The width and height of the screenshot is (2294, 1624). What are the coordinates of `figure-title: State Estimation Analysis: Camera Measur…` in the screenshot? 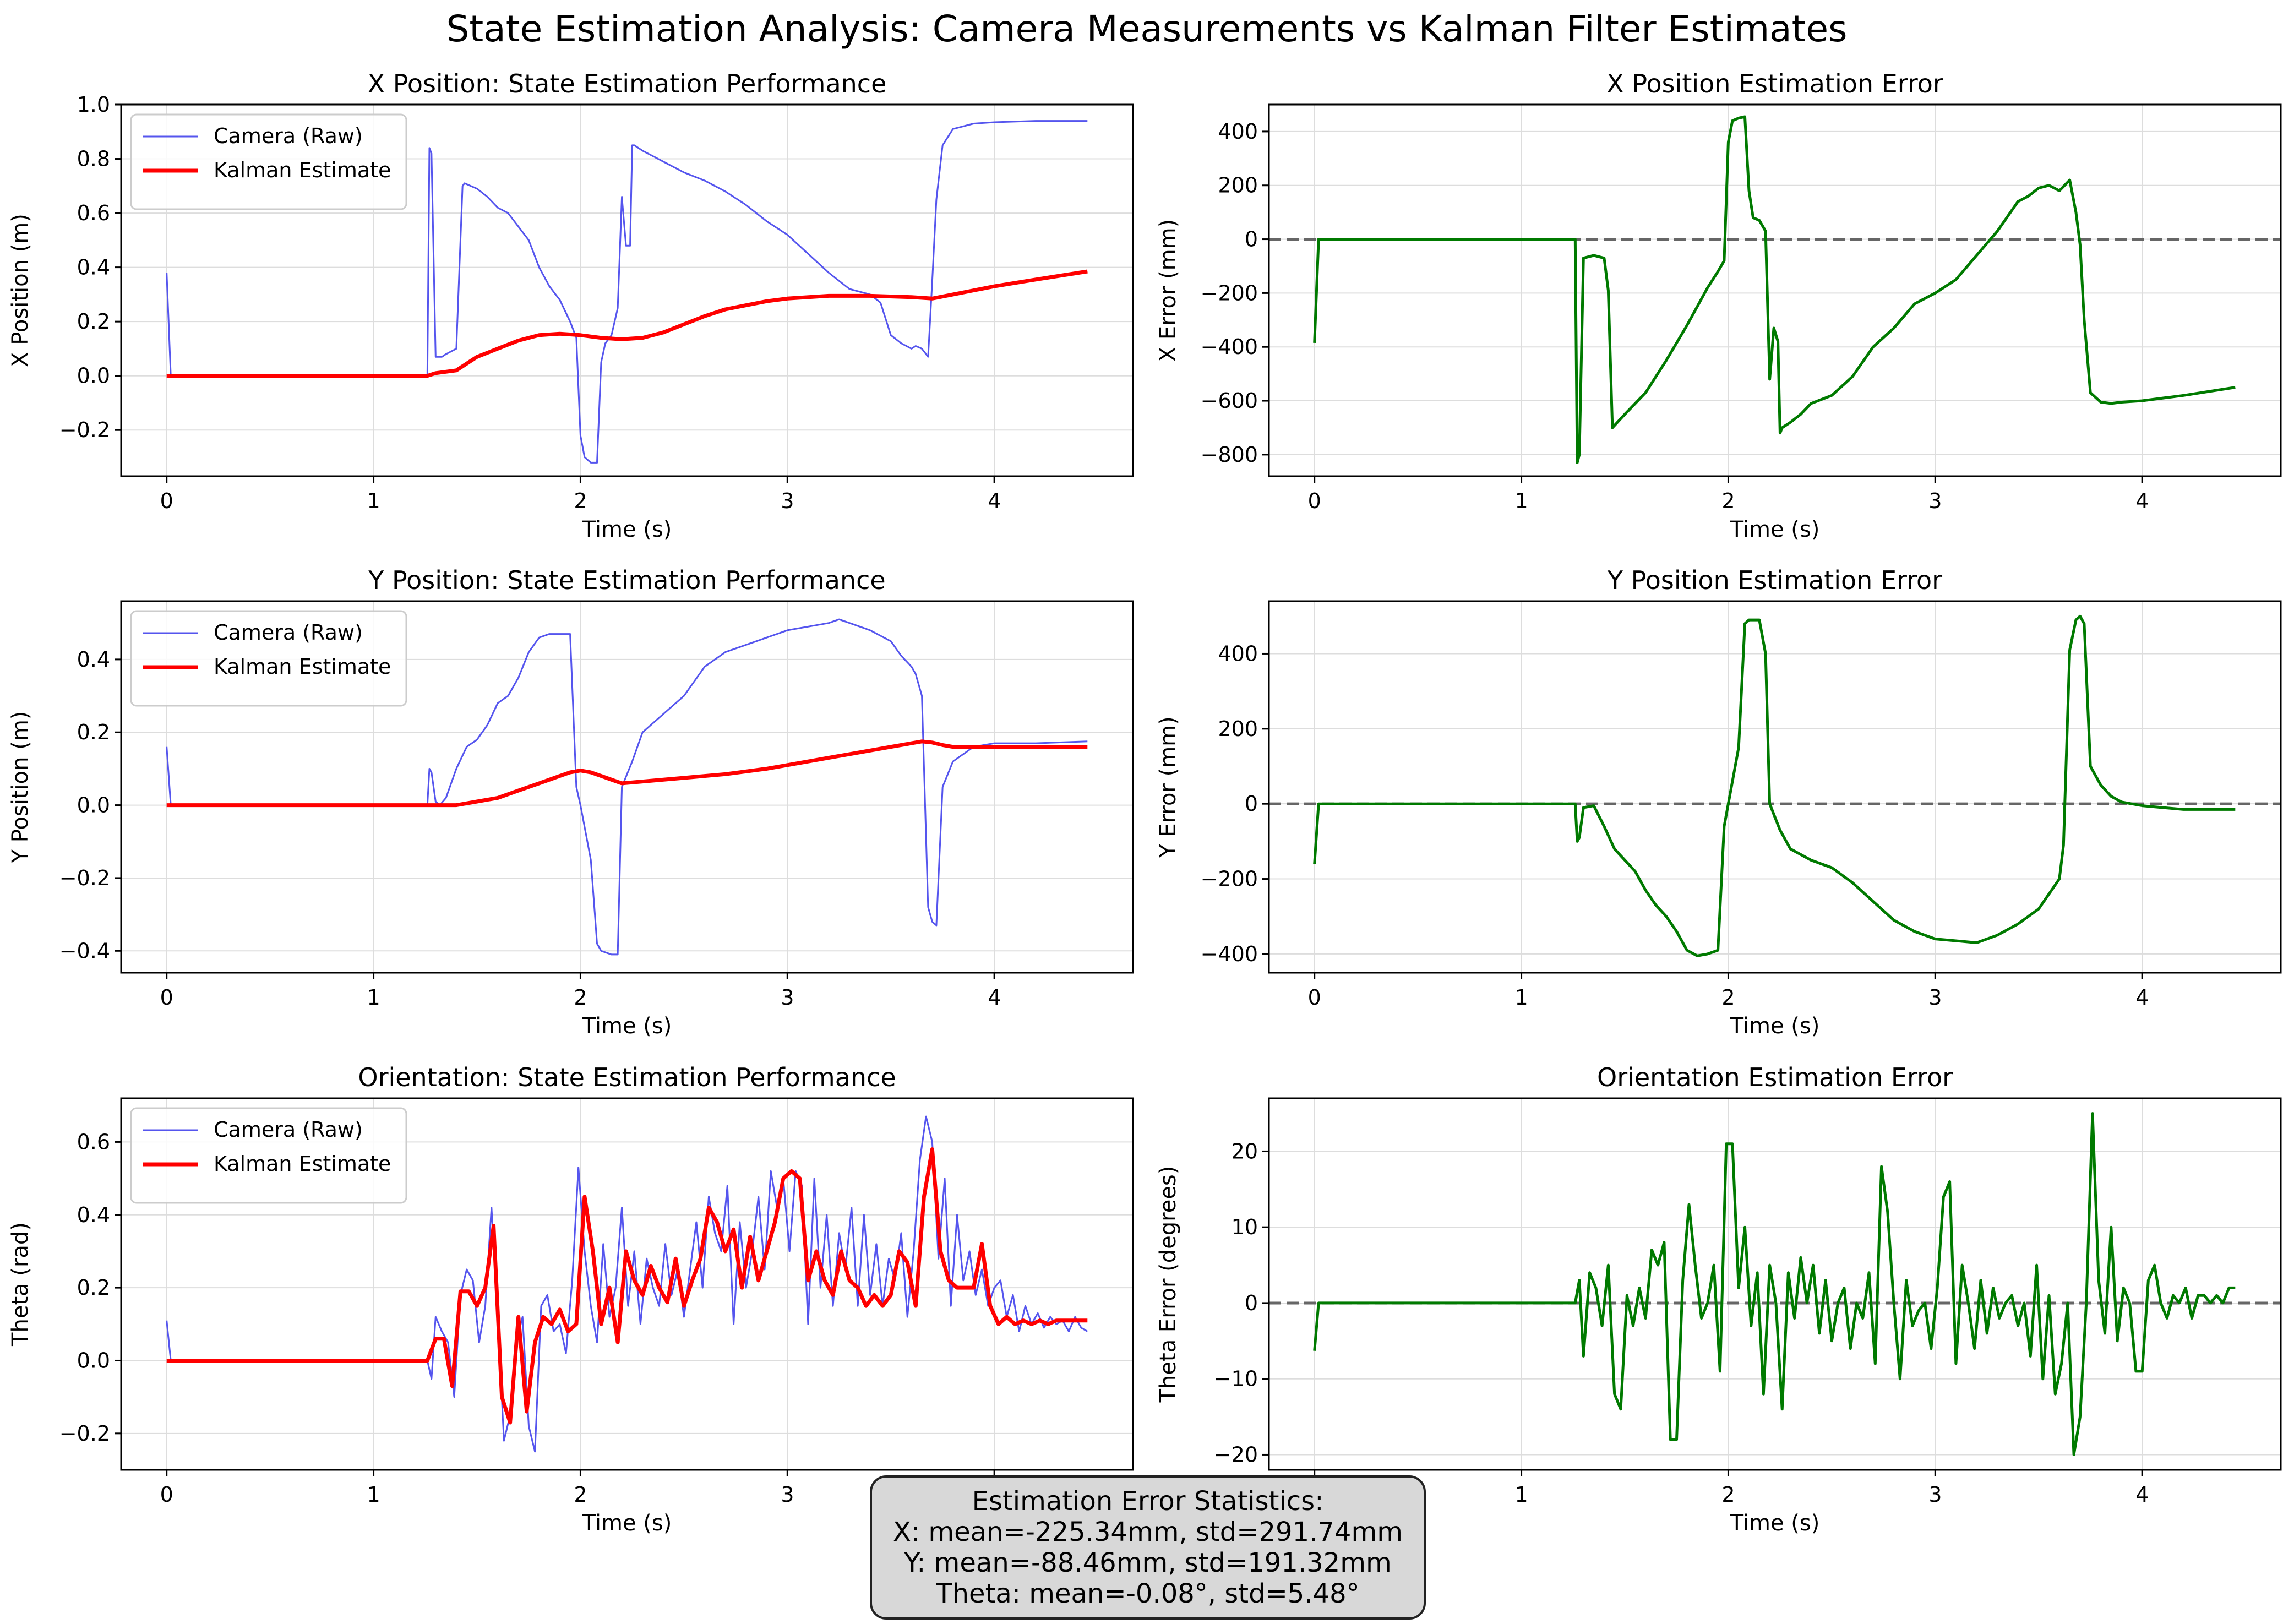 It's located at (1147, 29).